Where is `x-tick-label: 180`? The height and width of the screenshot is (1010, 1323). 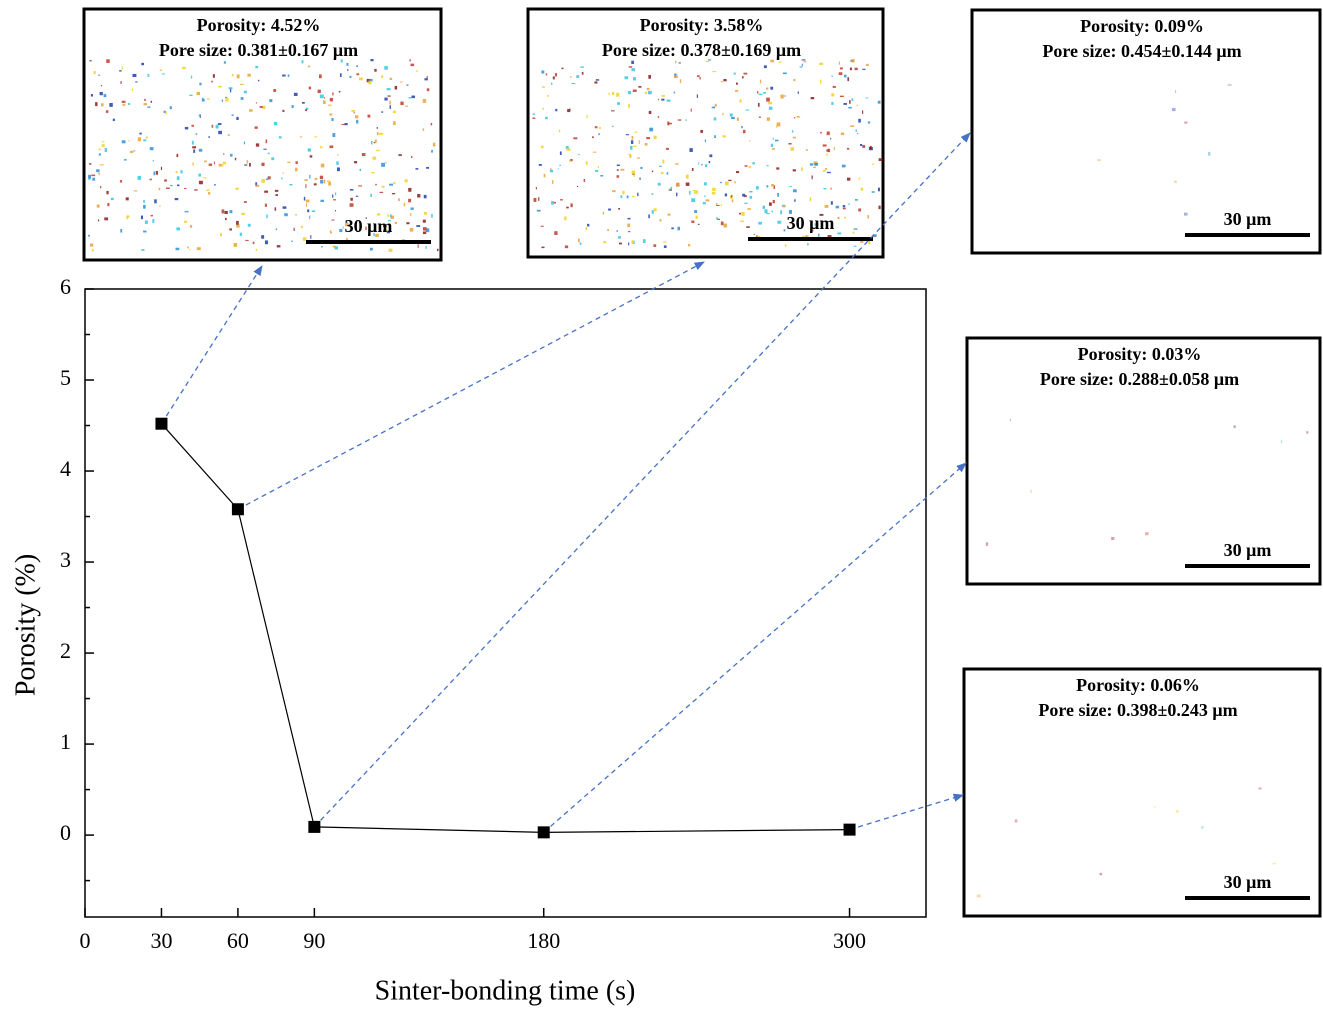 x-tick-label: 180 is located at coordinates (543, 940).